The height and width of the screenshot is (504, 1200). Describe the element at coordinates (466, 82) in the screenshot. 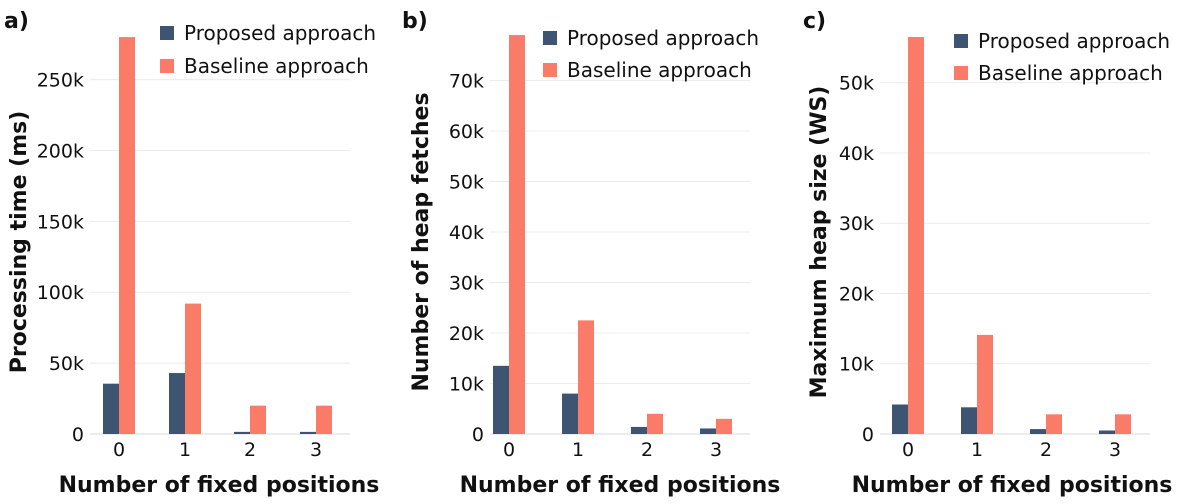

I see `y-tick-label: 70k` at that location.